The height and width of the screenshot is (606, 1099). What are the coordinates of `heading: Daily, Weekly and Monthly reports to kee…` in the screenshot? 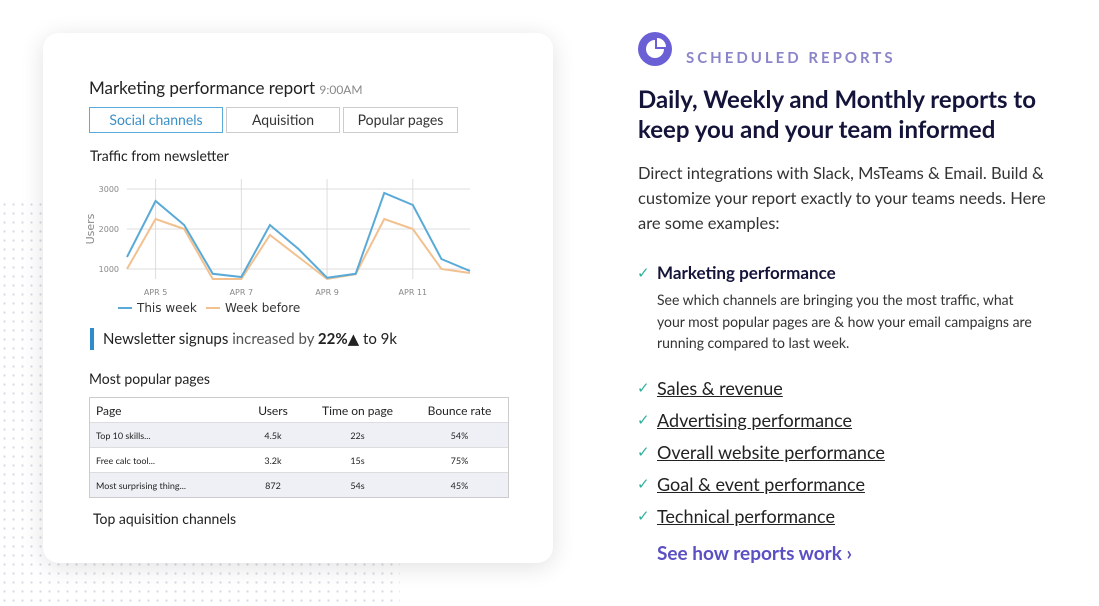 It's located at (837, 114).